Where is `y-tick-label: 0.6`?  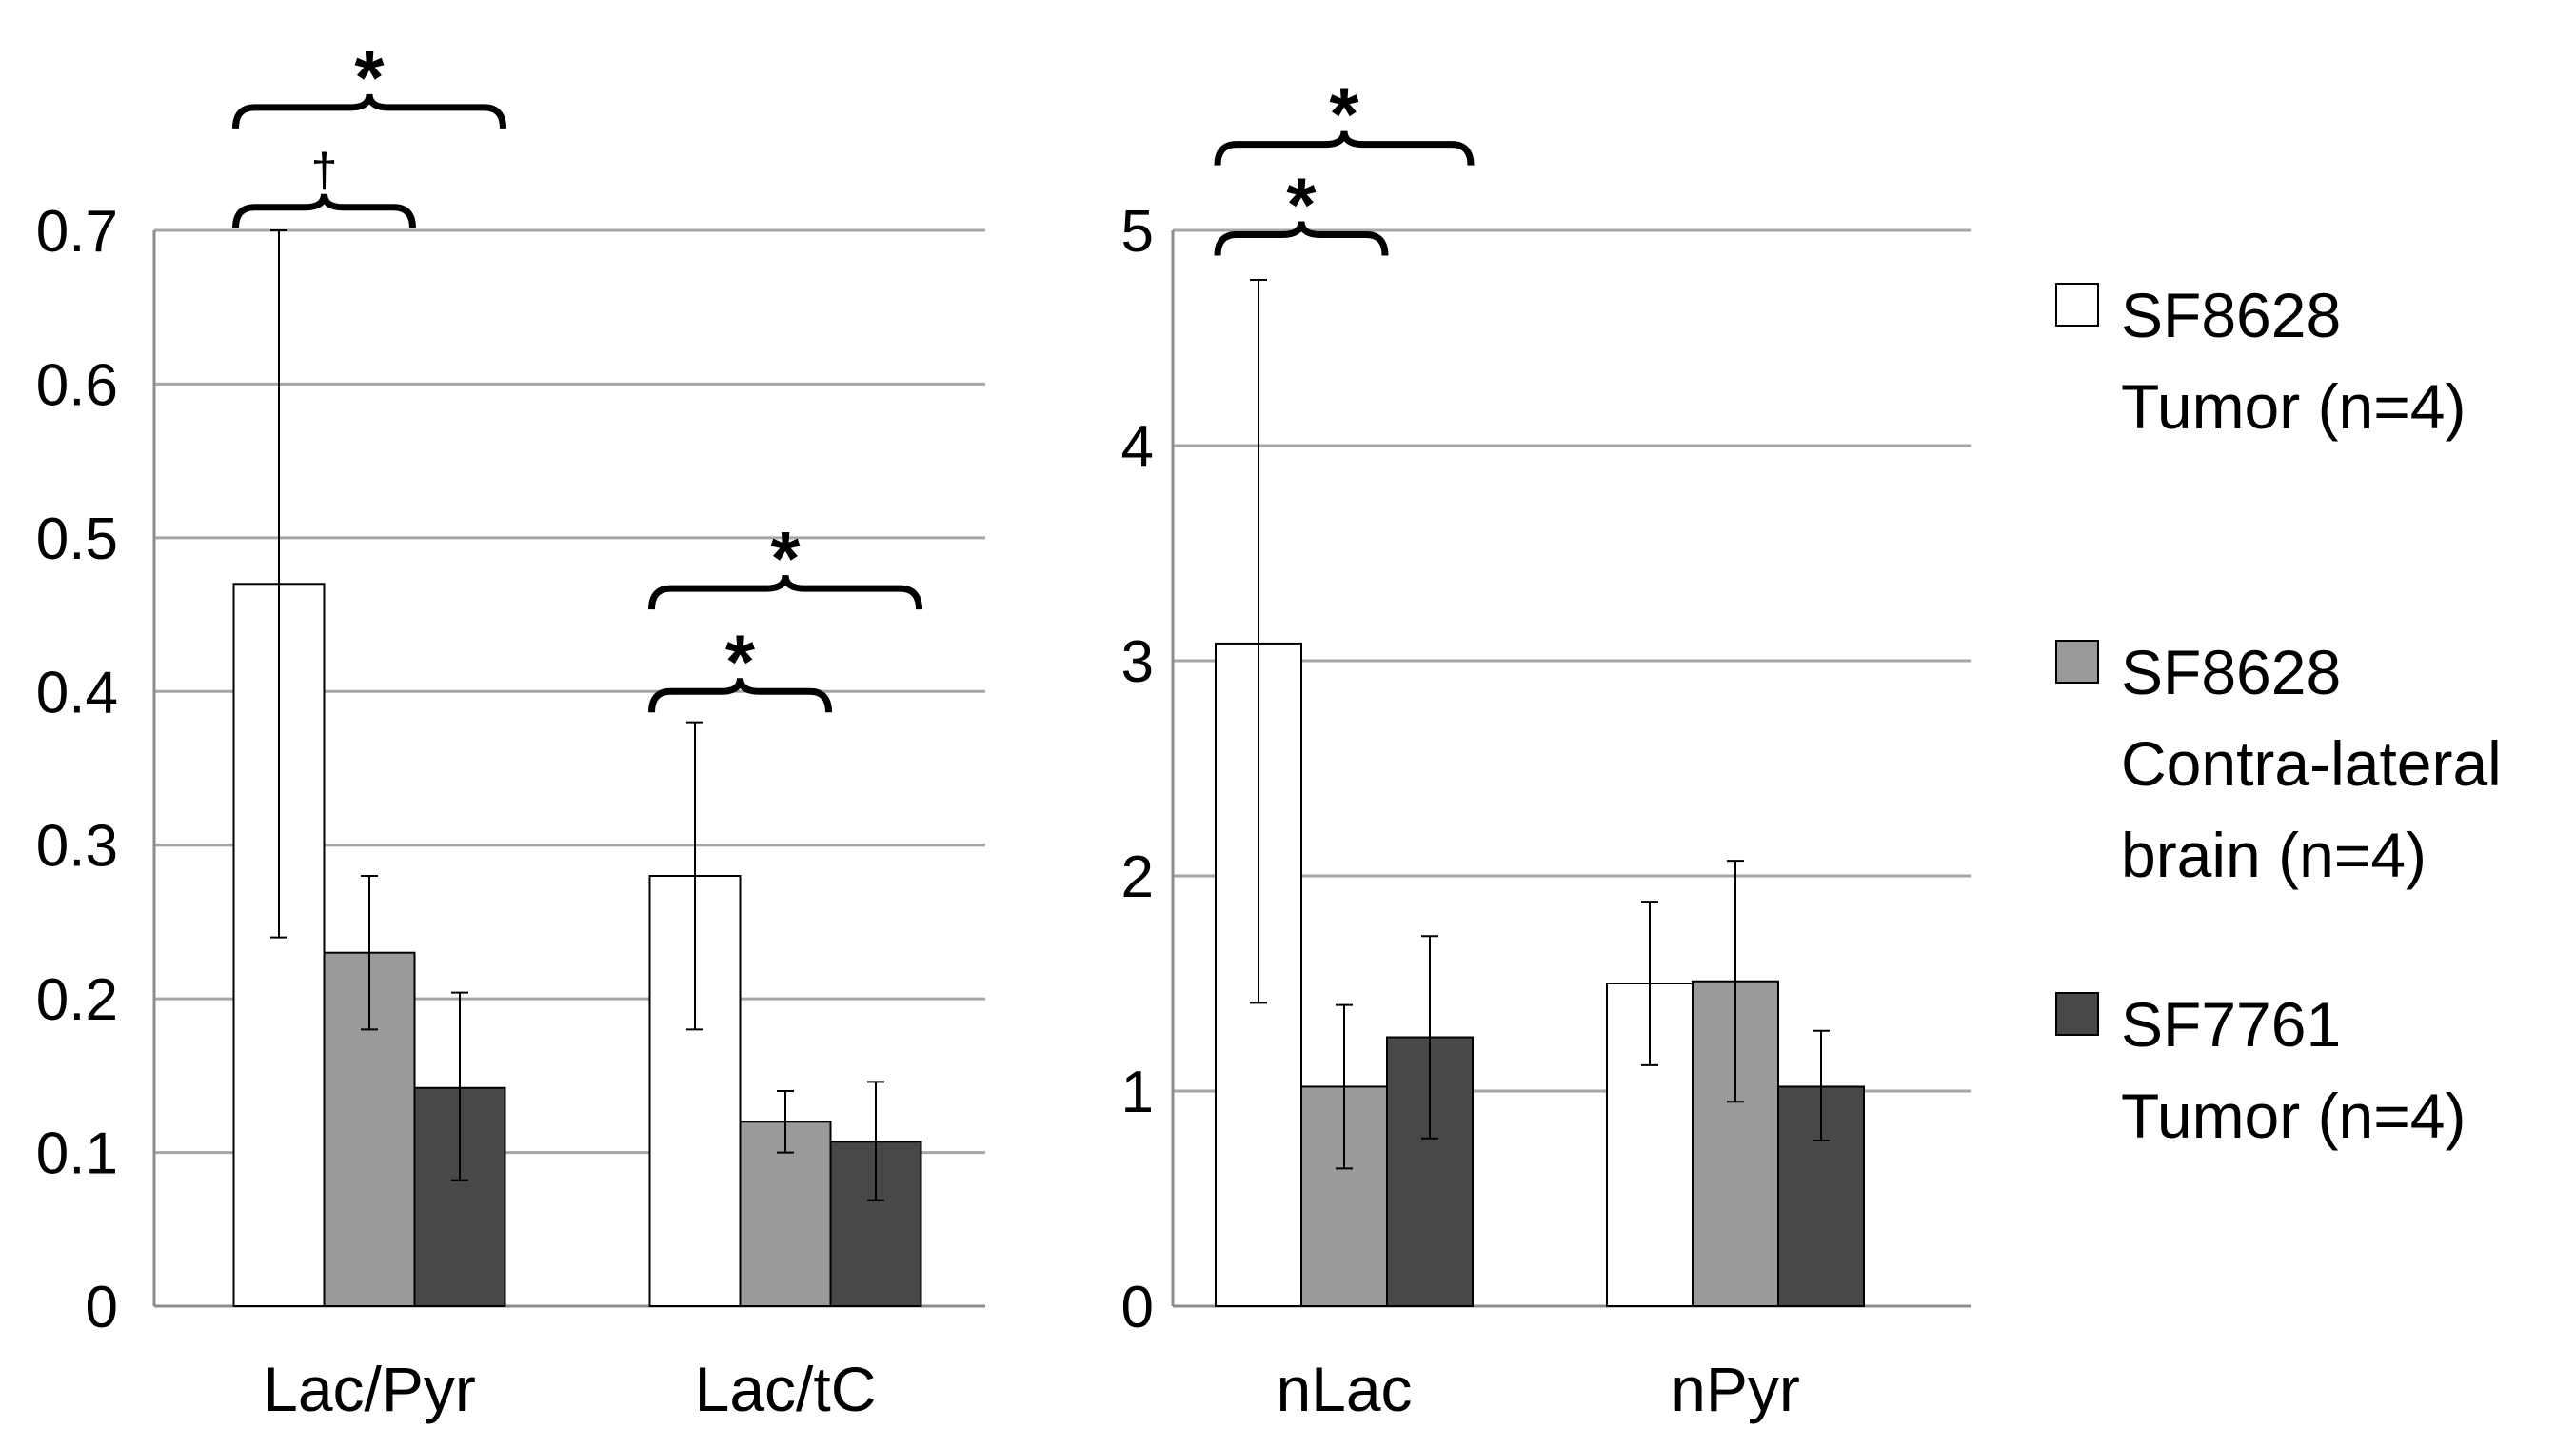
y-tick-label: 0.6 is located at coordinates (77, 385).